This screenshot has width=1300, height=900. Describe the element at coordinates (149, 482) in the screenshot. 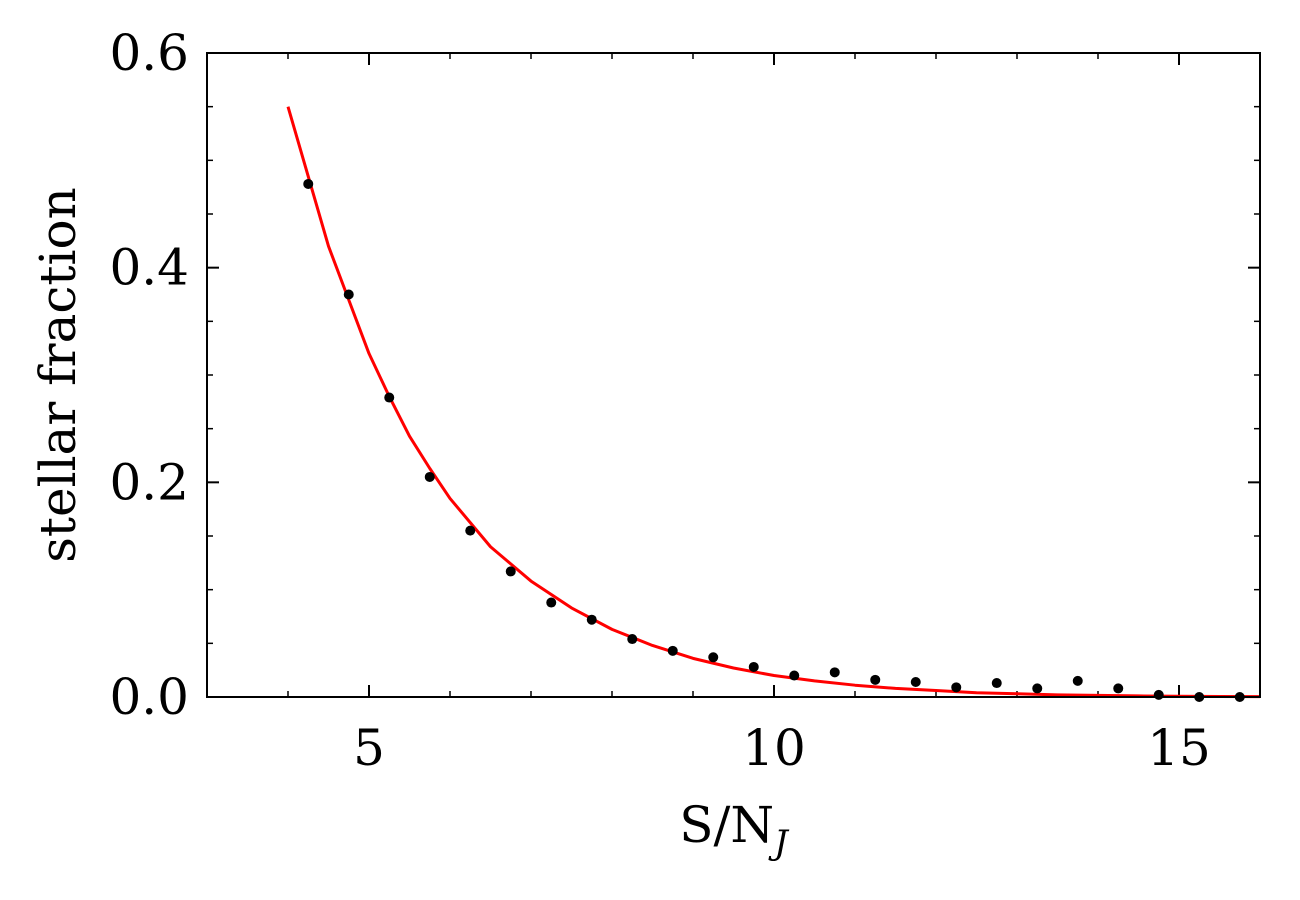

I see `y-tick-label: 0.2` at that location.